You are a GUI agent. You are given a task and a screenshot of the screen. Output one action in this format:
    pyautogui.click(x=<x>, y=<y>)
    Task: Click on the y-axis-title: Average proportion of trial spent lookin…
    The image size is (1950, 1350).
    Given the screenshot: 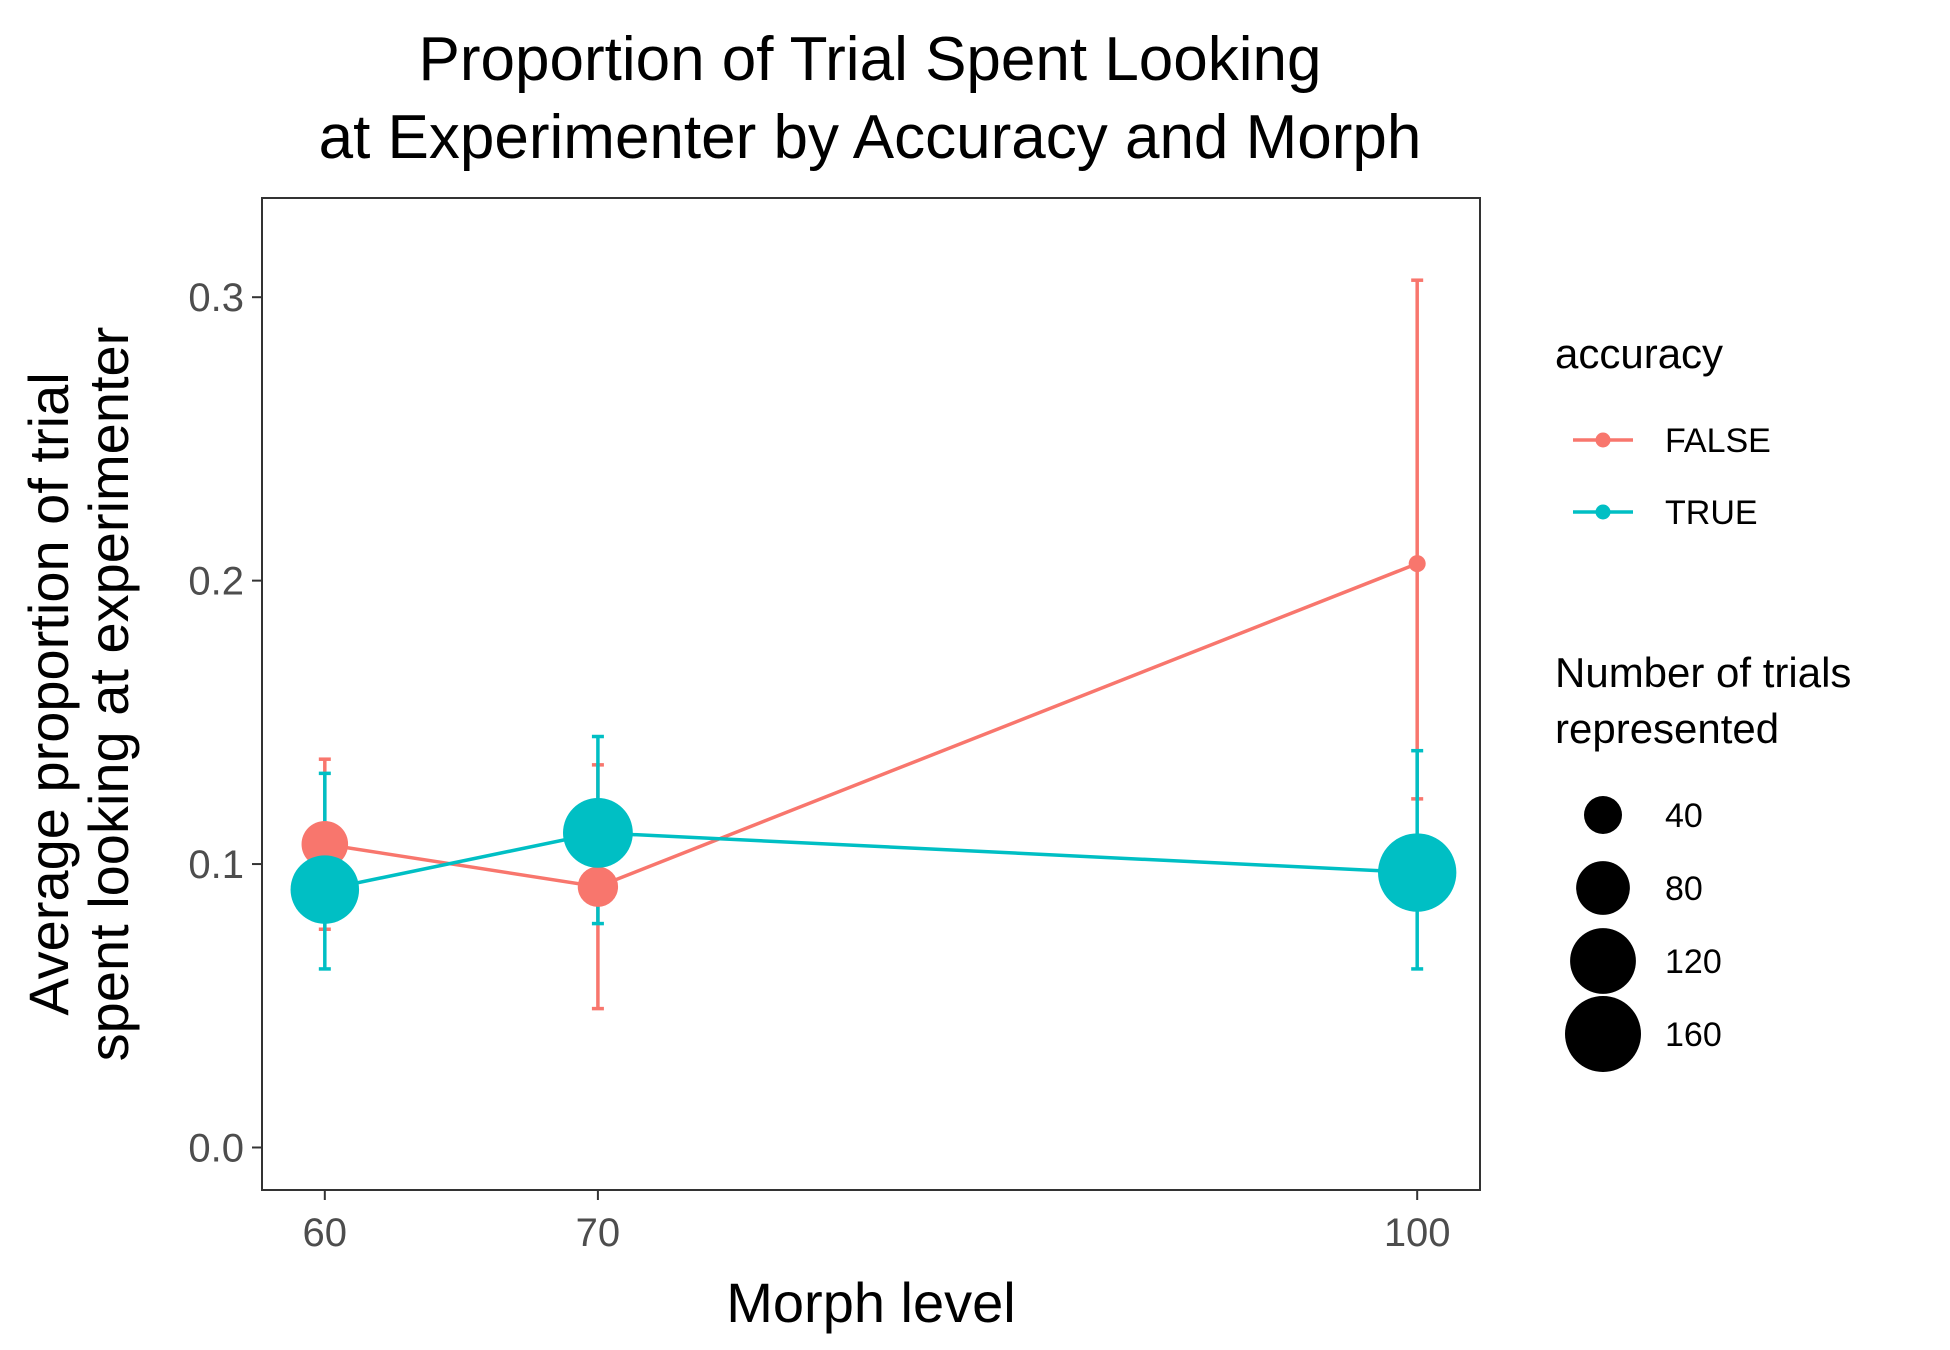 What is the action you would take?
    pyautogui.click(x=78, y=694)
    